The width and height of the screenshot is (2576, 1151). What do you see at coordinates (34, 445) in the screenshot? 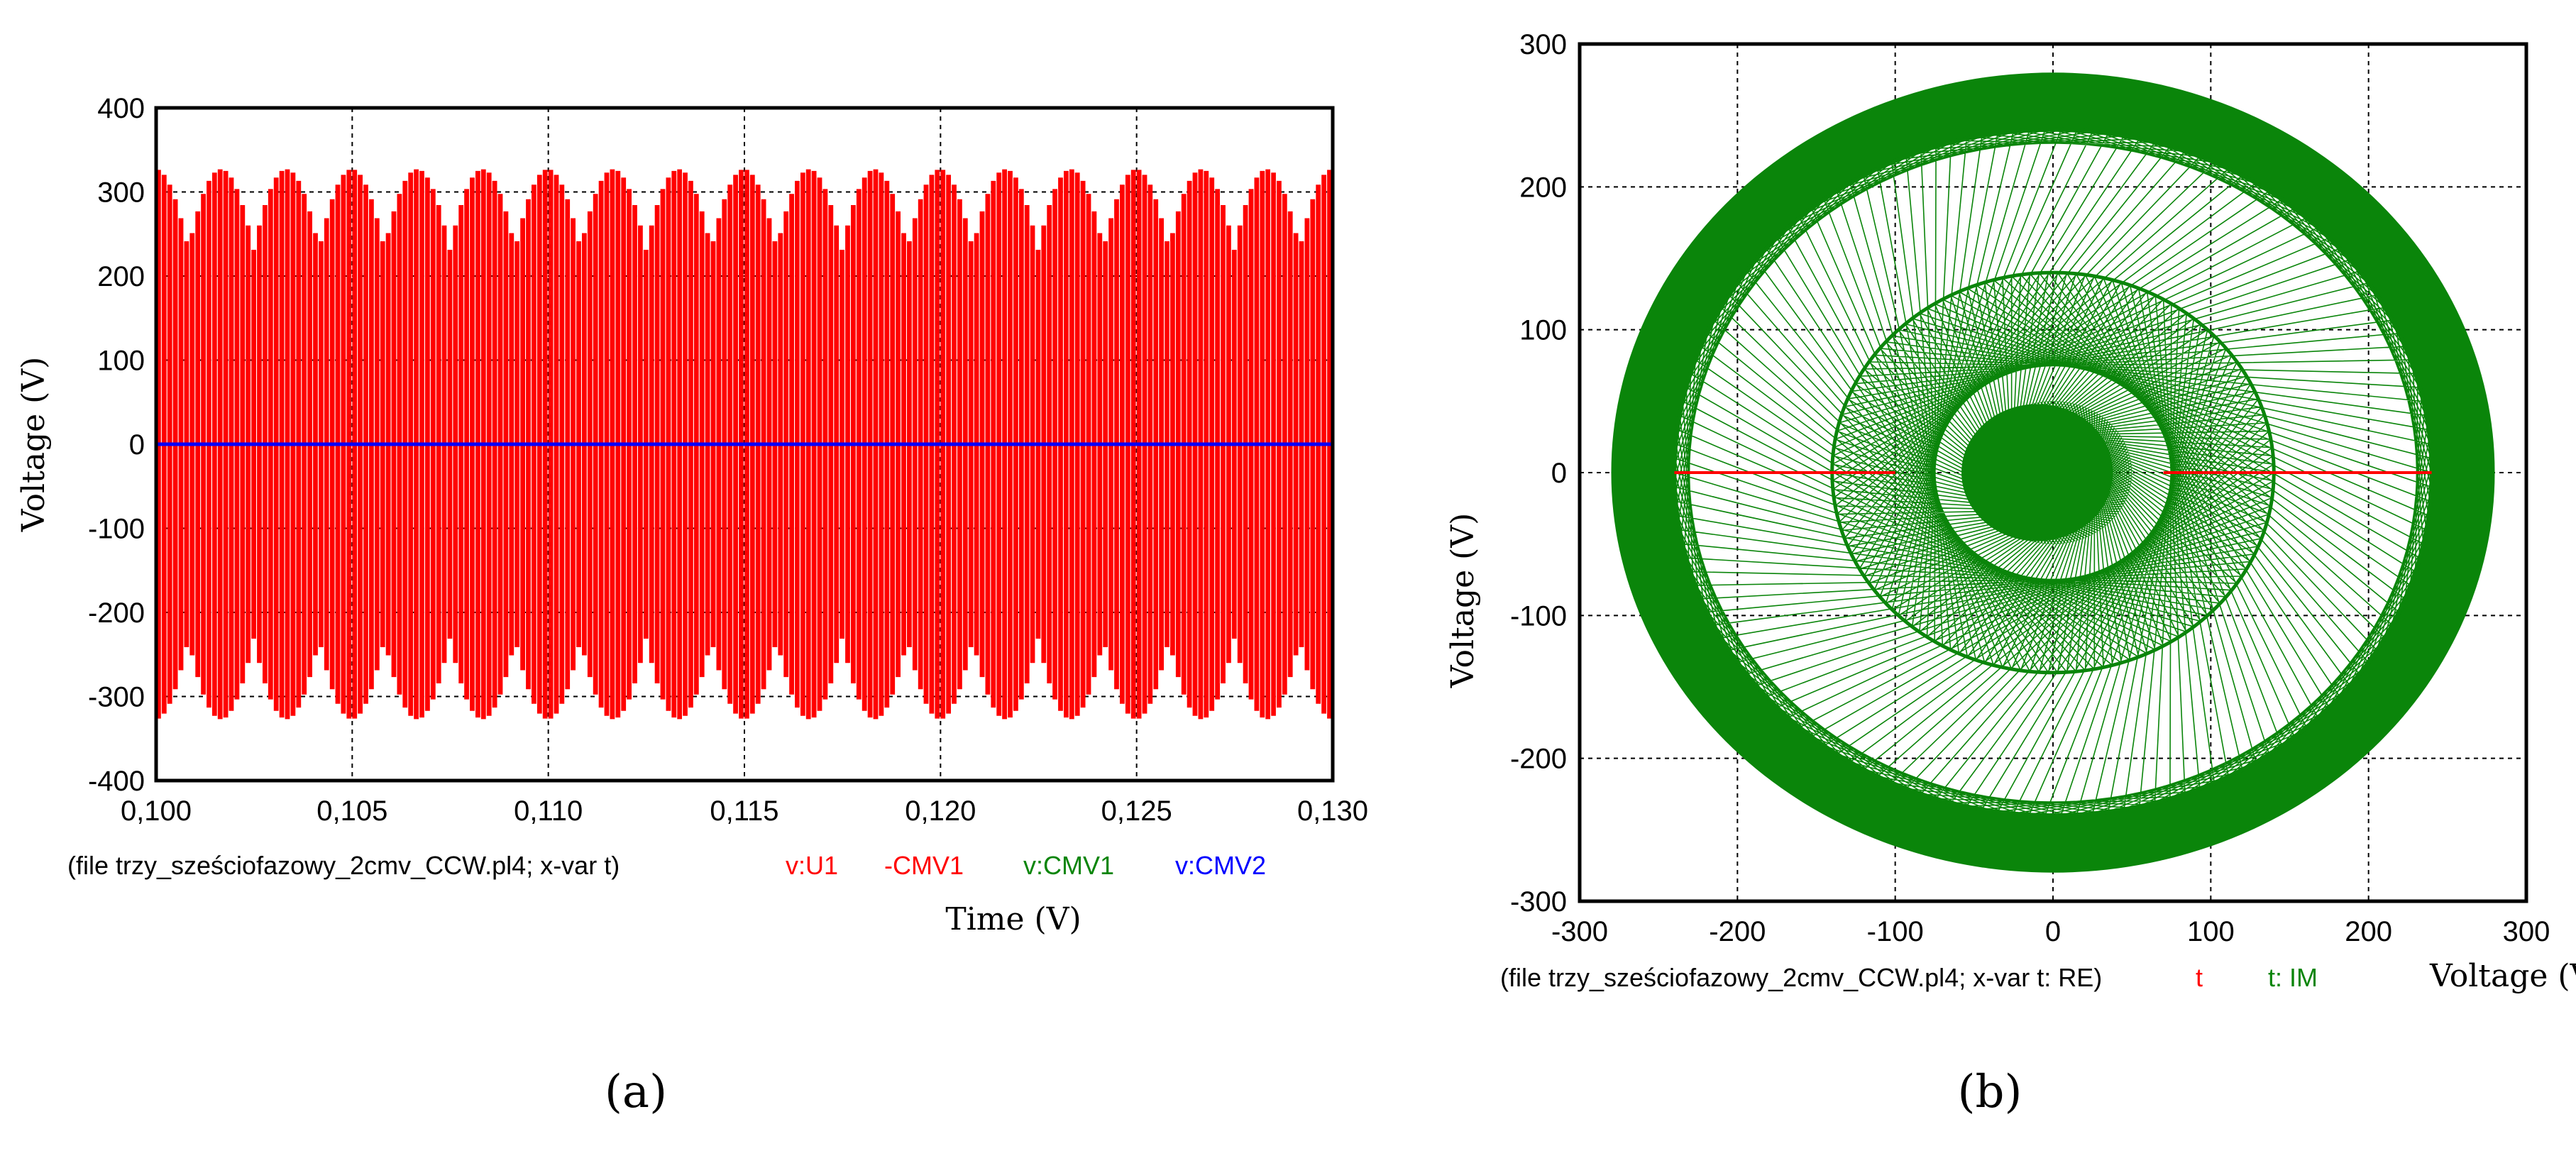
I see `y-axis-title-a: Voltage (V)` at bounding box center [34, 445].